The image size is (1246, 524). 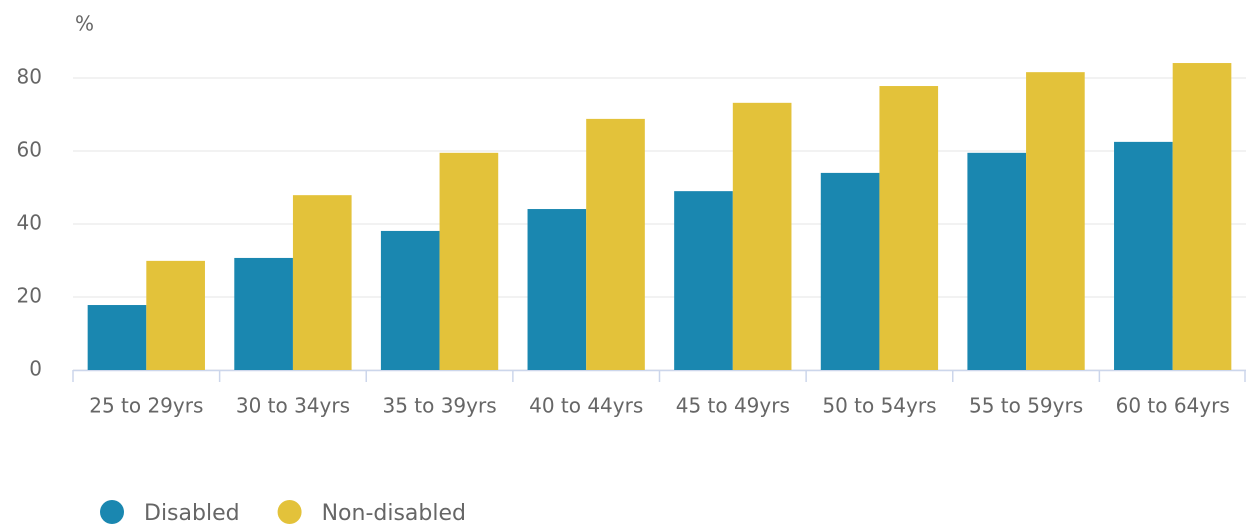 What do you see at coordinates (439, 406) in the screenshot?
I see `x-tick-label: 35 to 39yrs` at bounding box center [439, 406].